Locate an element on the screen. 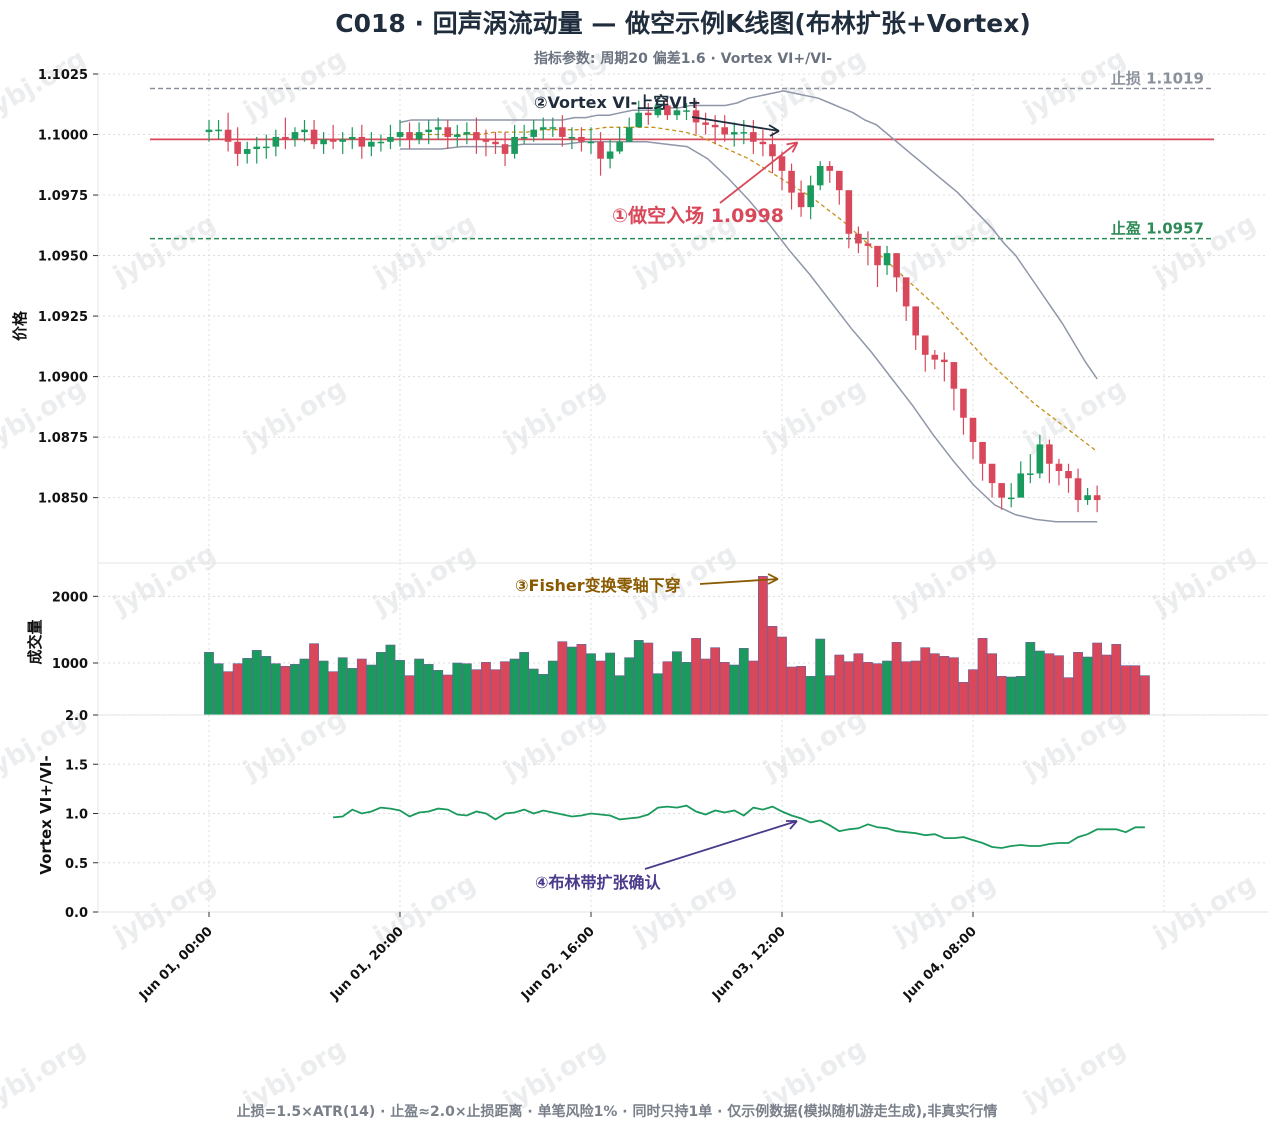  chart-subtitle: 指标参数: 周期20 偏差1.6 · Vortex VI+/VI- is located at coordinates (683, 58).